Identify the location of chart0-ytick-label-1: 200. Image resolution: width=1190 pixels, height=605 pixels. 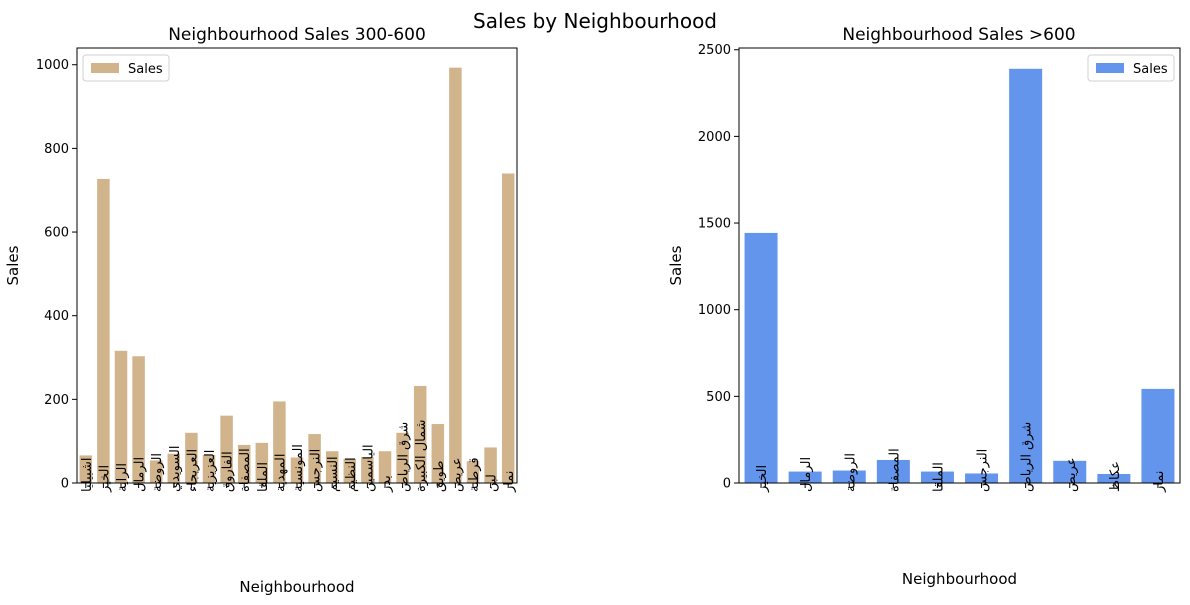
(56, 400).